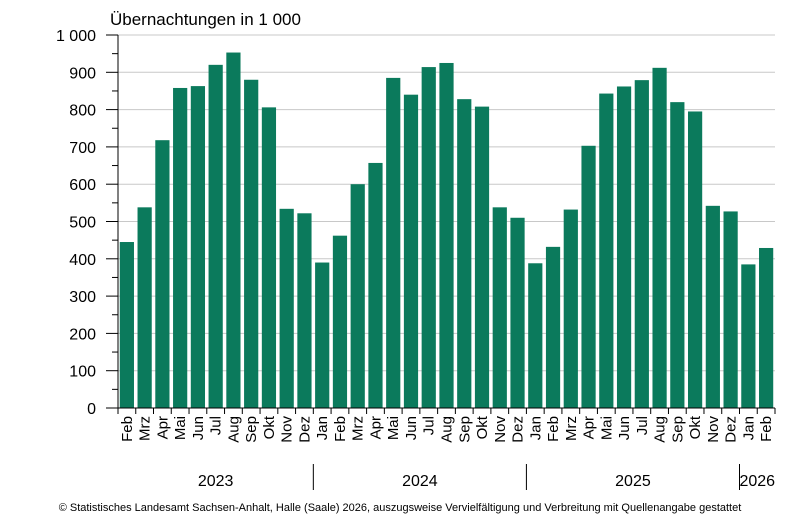 Image resolution: width=800 pixels, height=525 pixels. I want to click on year-labels: 2023 2024 2025 2026, so click(486, 481).